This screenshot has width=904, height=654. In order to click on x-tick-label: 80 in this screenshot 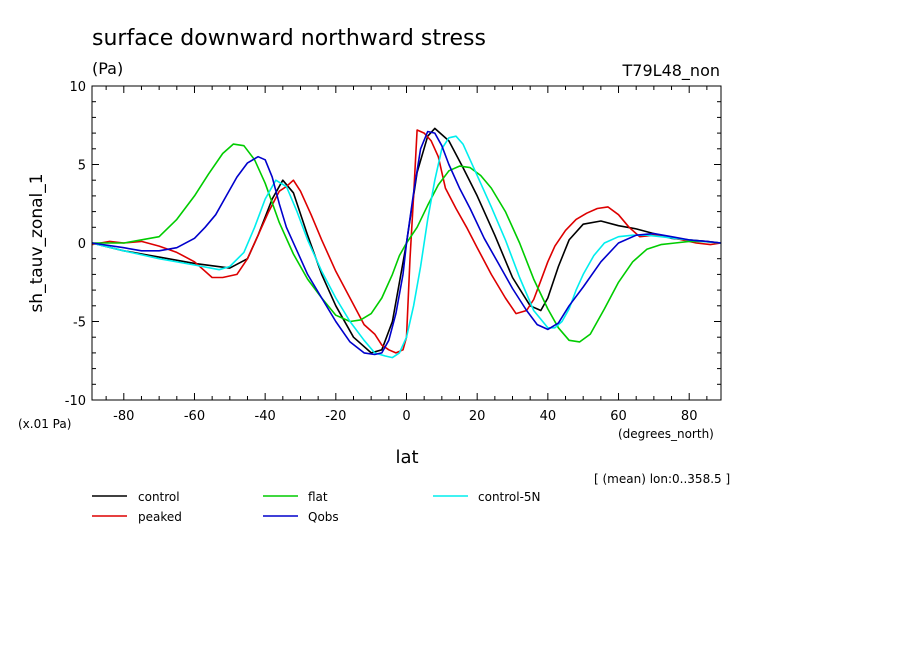, I will do `click(689, 416)`.